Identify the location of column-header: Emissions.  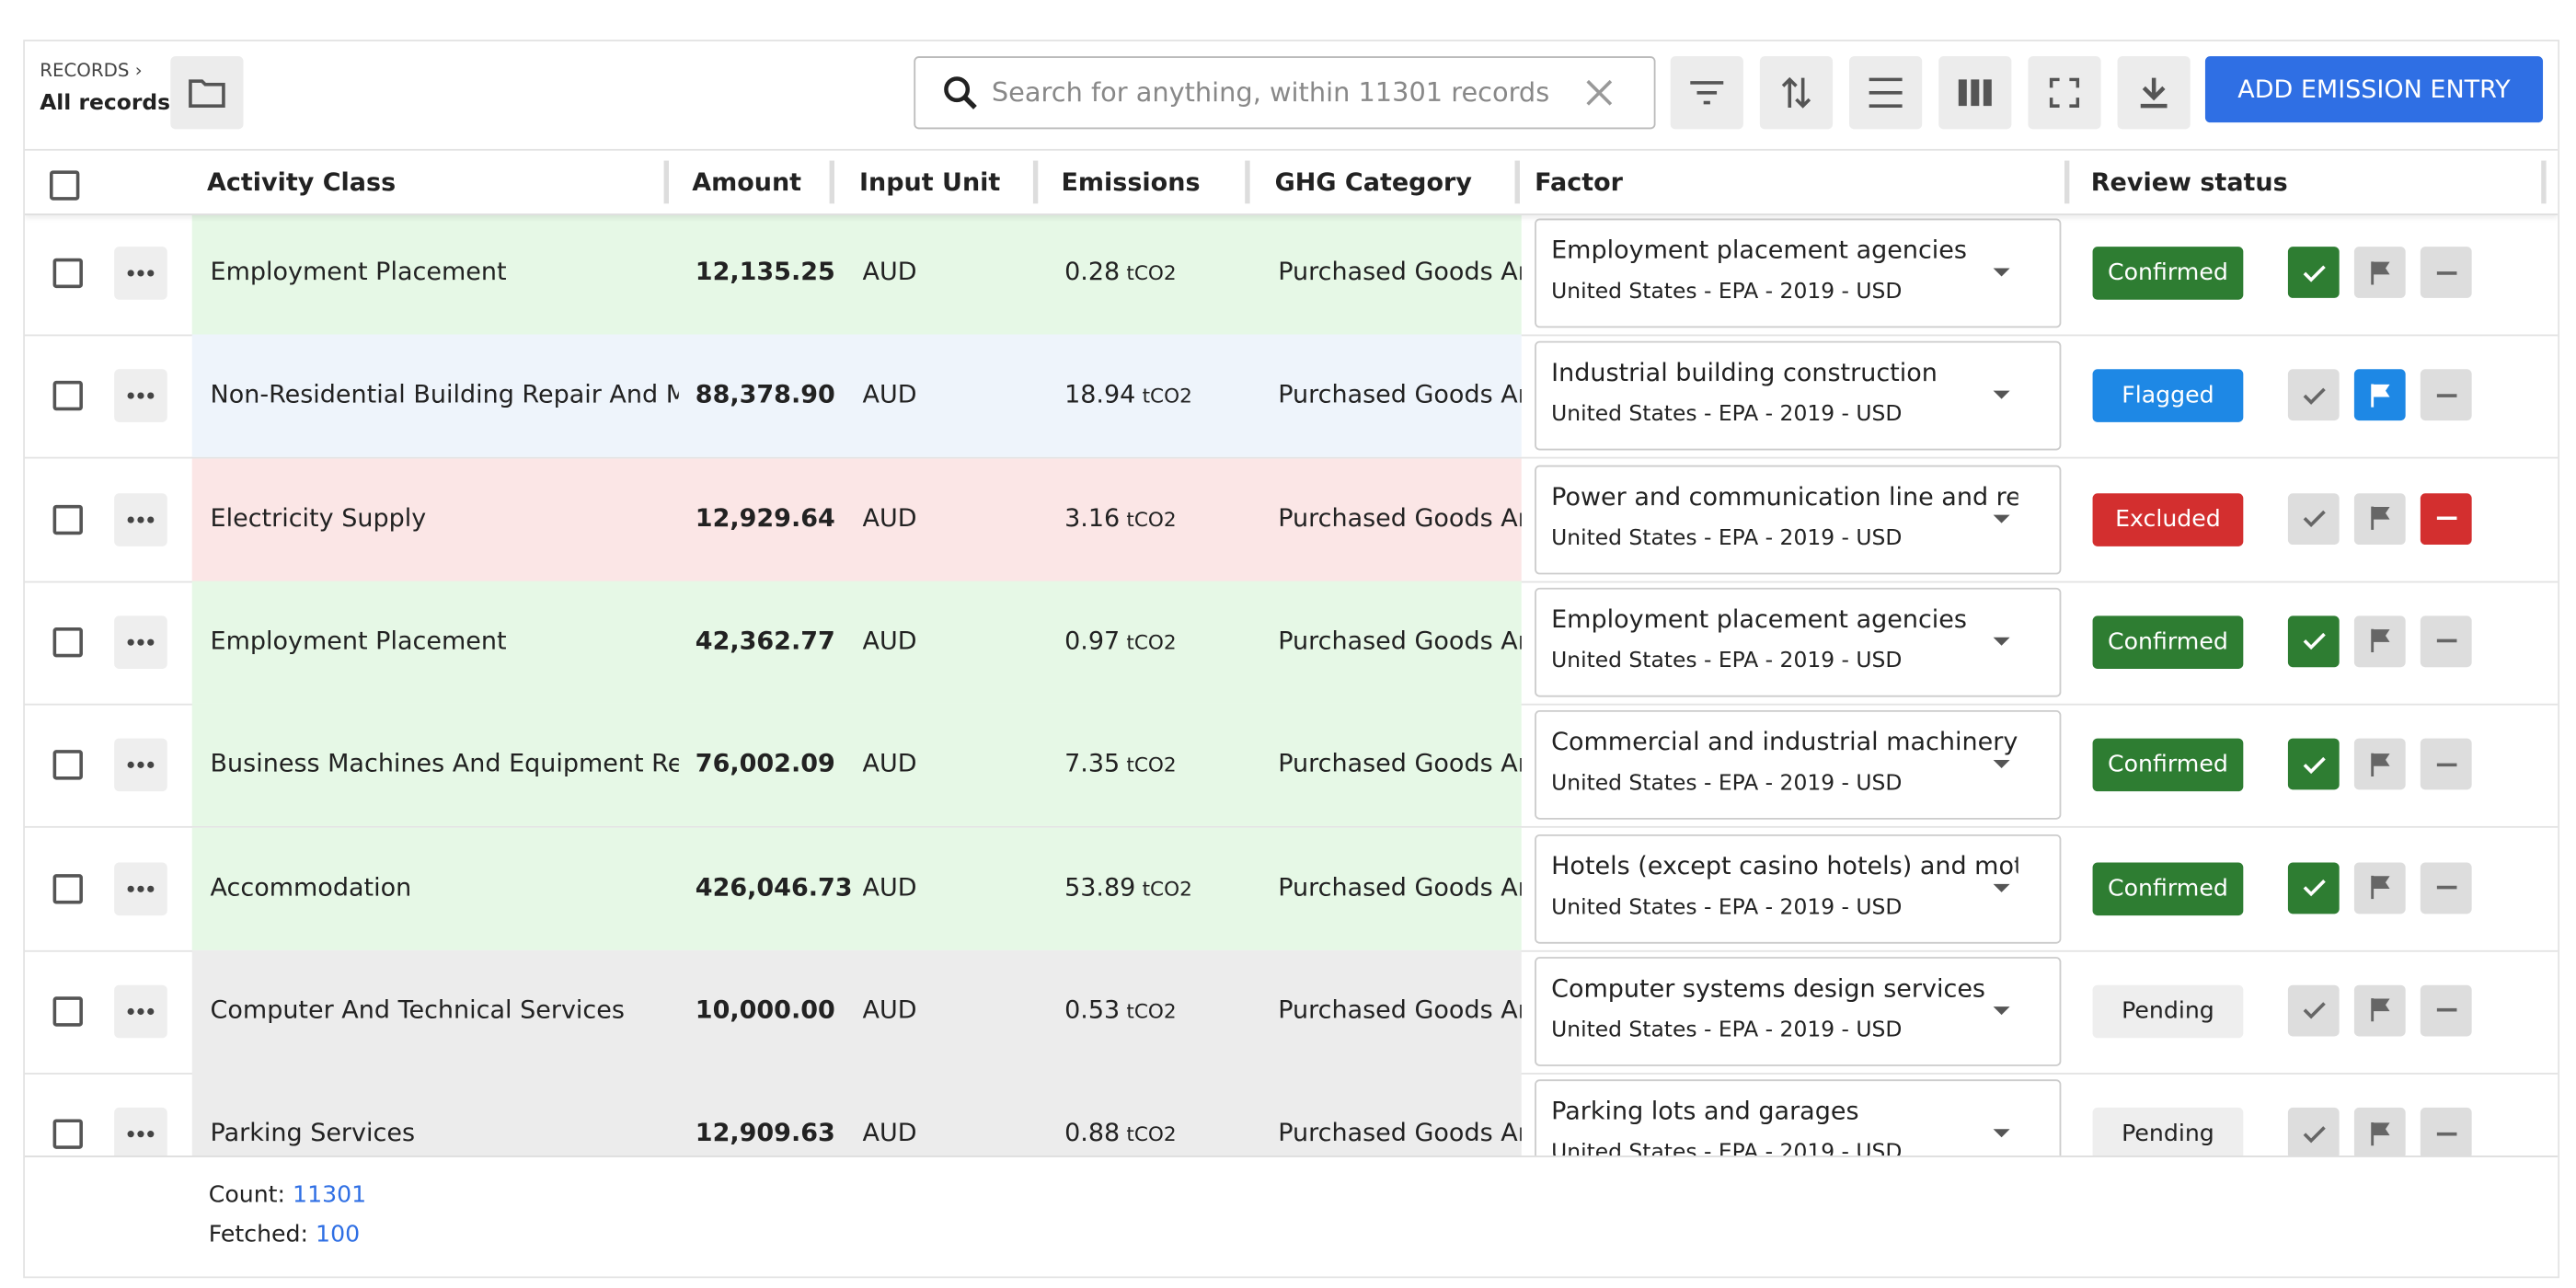
(1131, 182).